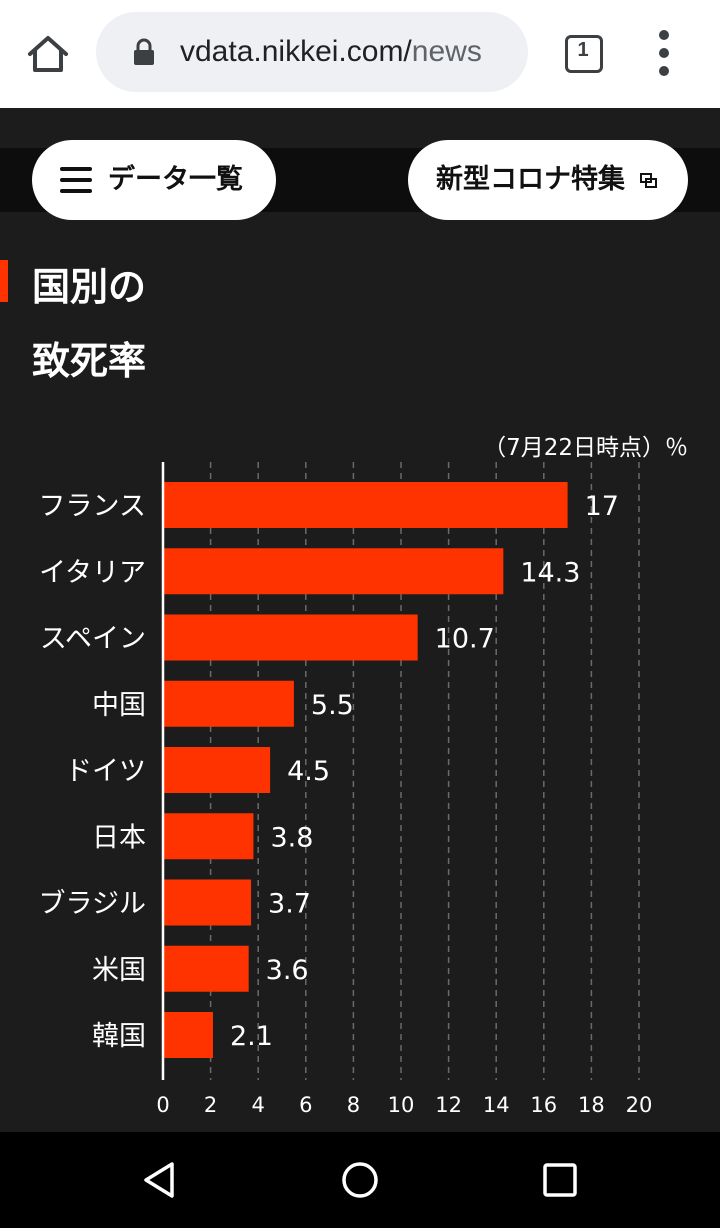 Image resolution: width=720 pixels, height=1228 pixels. Describe the element at coordinates (296, 51) in the screenshot. I see `url-host: vdata.nikkei.com/` at that location.